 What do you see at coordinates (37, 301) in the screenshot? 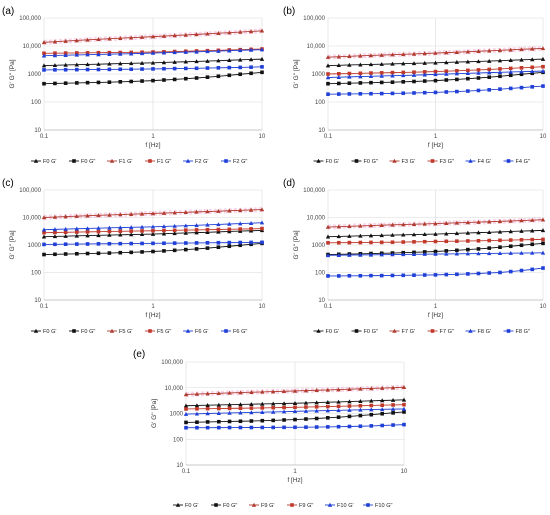
I see `y-tick-label: 10` at bounding box center [37, 301].